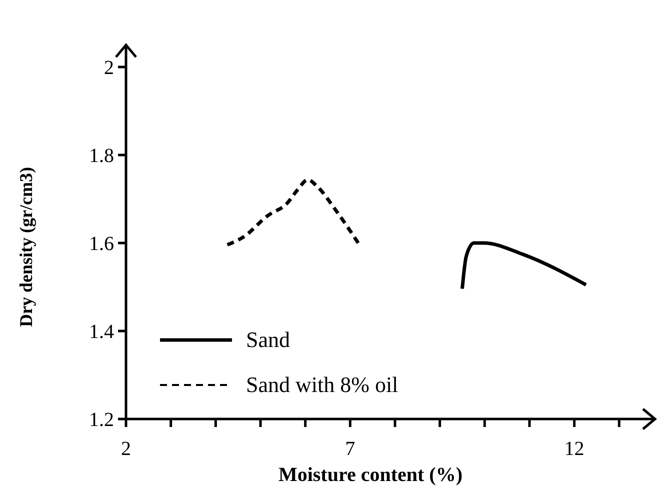 The image size is (669, 494). I want to click on x-tick-label: 12, so click(574, 449).